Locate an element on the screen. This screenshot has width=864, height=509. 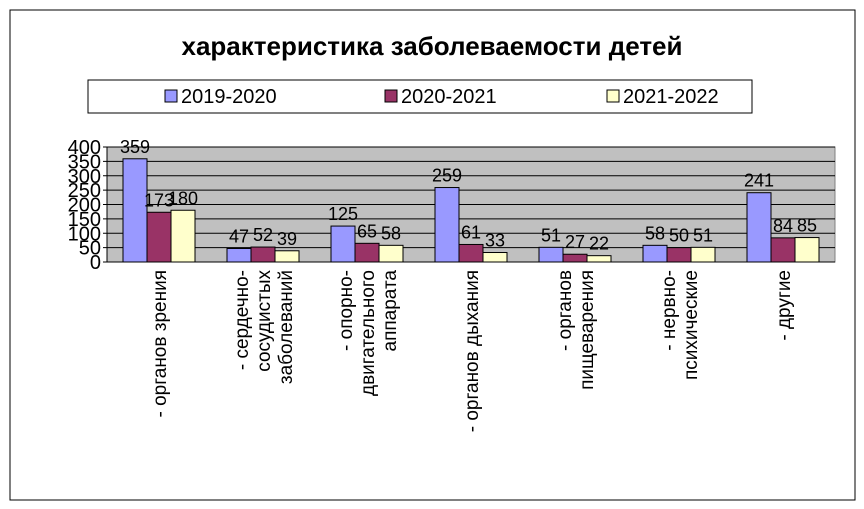
legend-label: 2021-2022 is located at coordinates (671, 97).